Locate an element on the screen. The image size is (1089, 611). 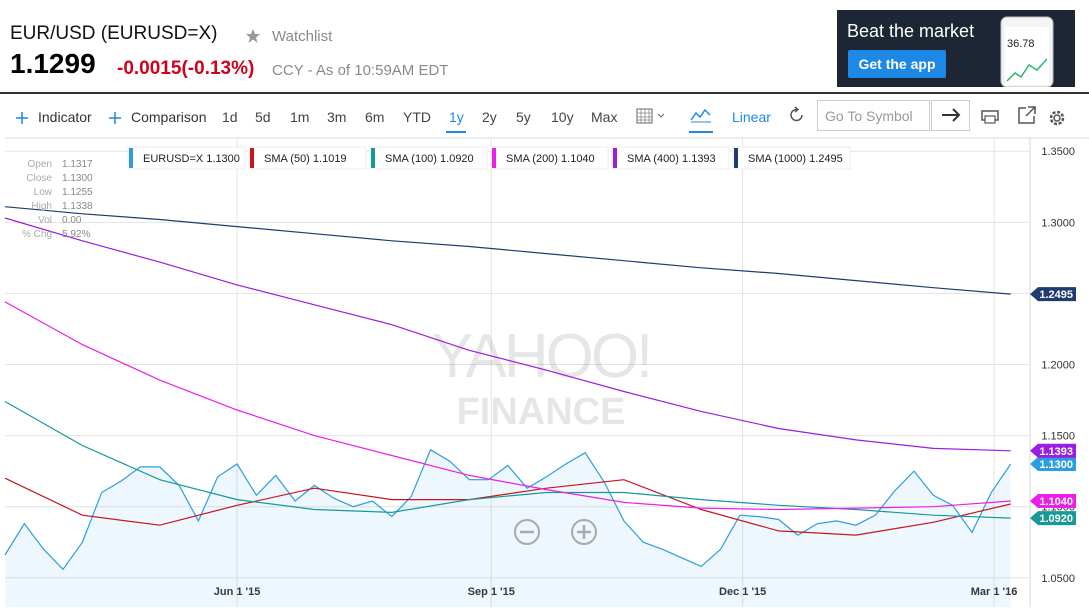
reset-icon is located at coordinates (797, 115).